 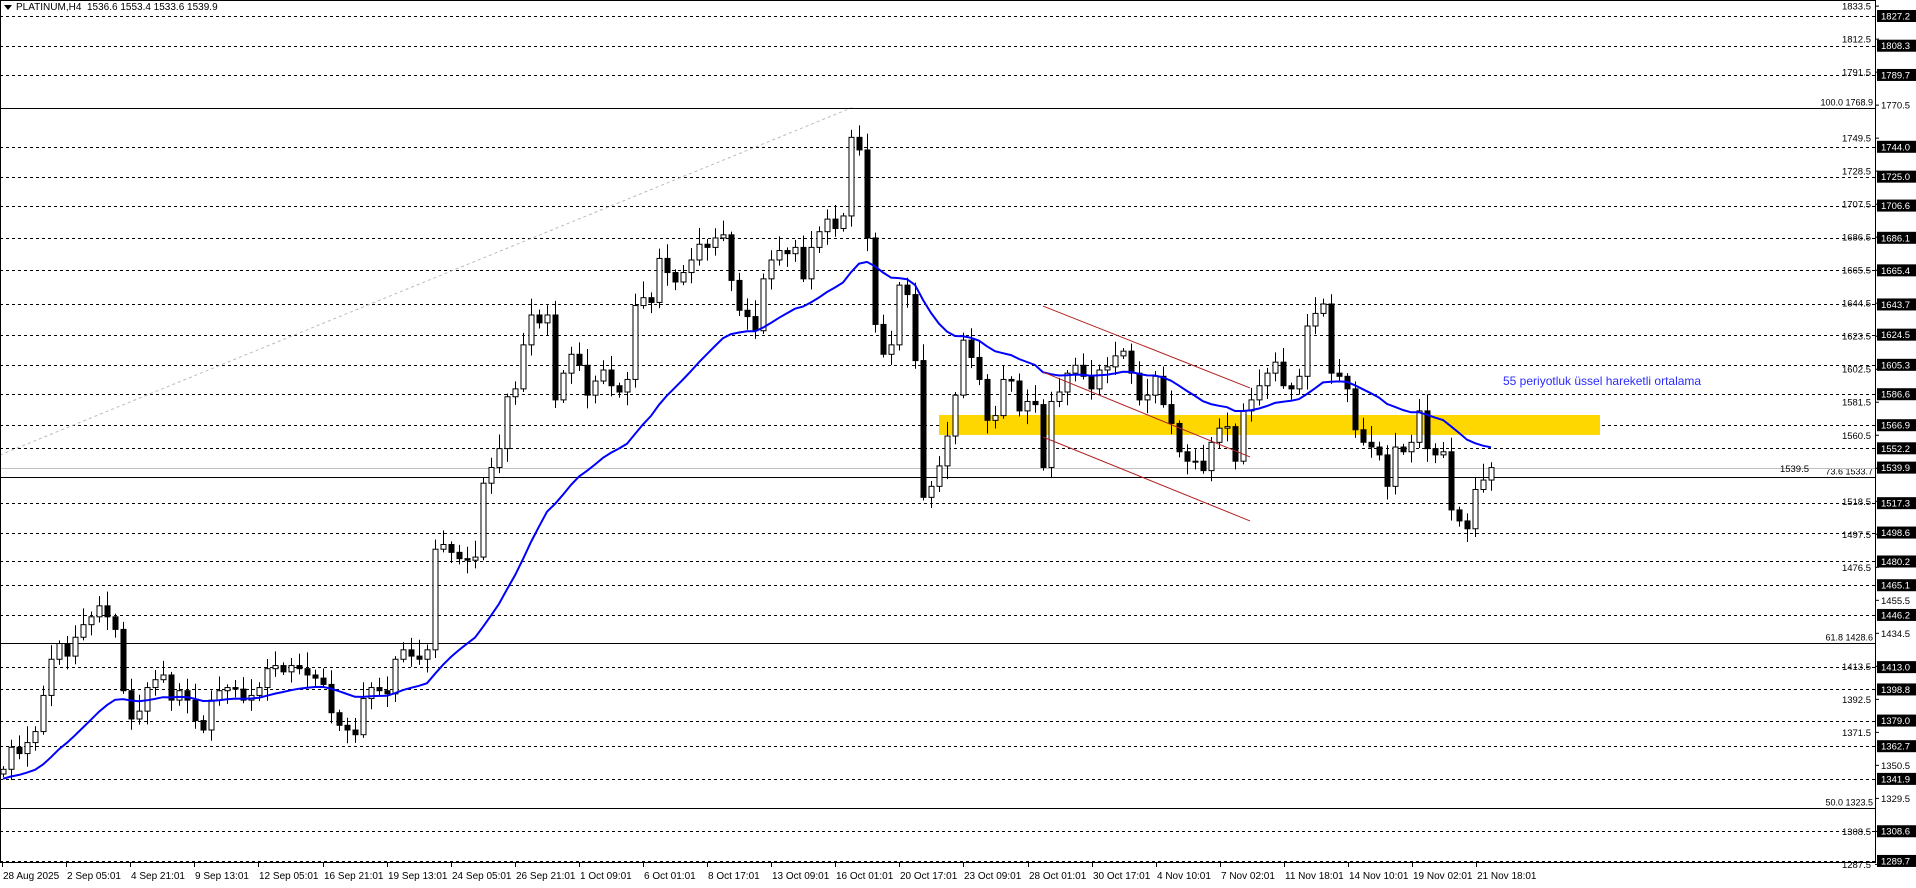 What do you see at coordinates (1846, 103) in the screenshot?
I see `fibonacci-level-label: 100.0 1768.9` at bounding box center [1846, 103].